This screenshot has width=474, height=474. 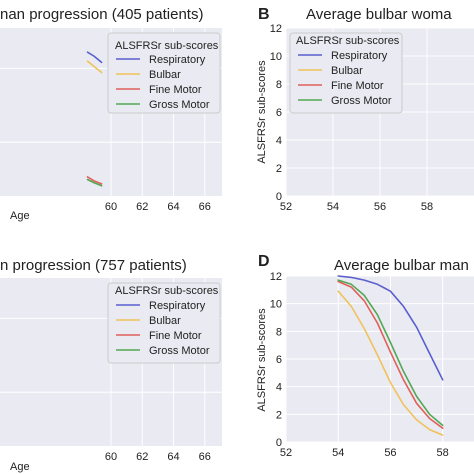 I want to click on panel-c-legend-item-bulbar: Bulbar, so click(x=148, y=321).